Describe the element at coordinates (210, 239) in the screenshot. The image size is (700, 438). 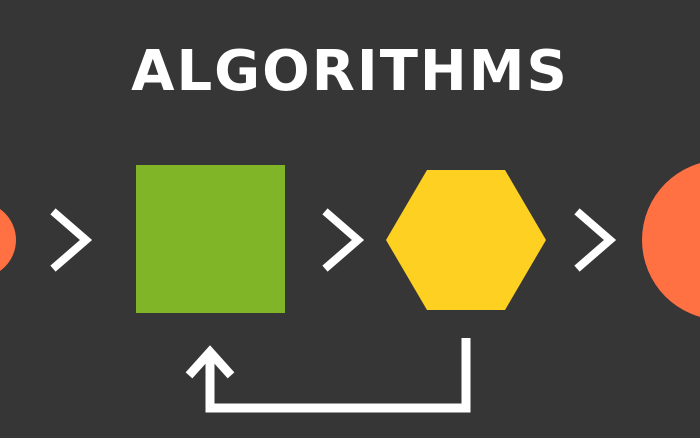
I see `process-square` at that location.